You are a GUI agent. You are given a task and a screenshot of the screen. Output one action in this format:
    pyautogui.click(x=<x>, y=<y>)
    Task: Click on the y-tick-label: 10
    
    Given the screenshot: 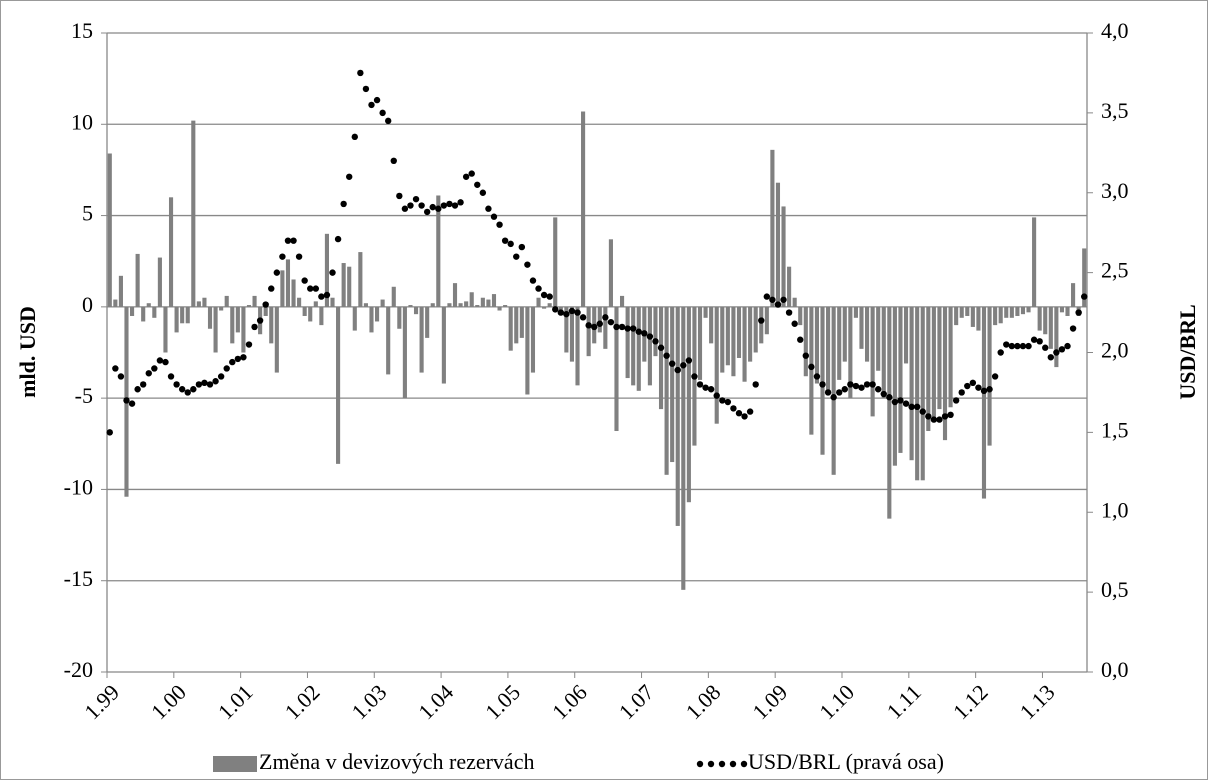 What is the action you would take?
    pyautogui.click(x=82, y=121)
    